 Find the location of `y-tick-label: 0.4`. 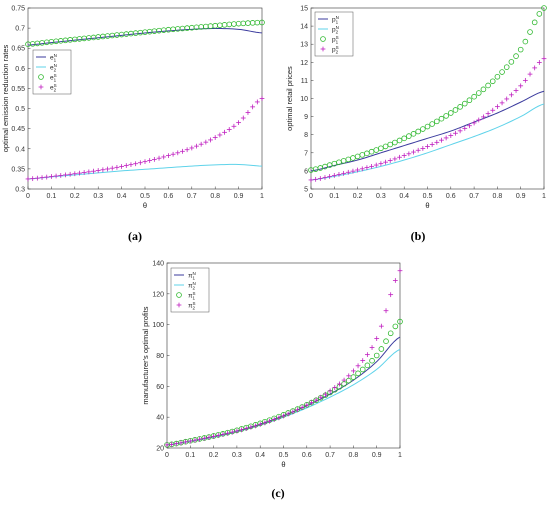

y-tick-label: 0.4 is located at coordinates (20, 149).